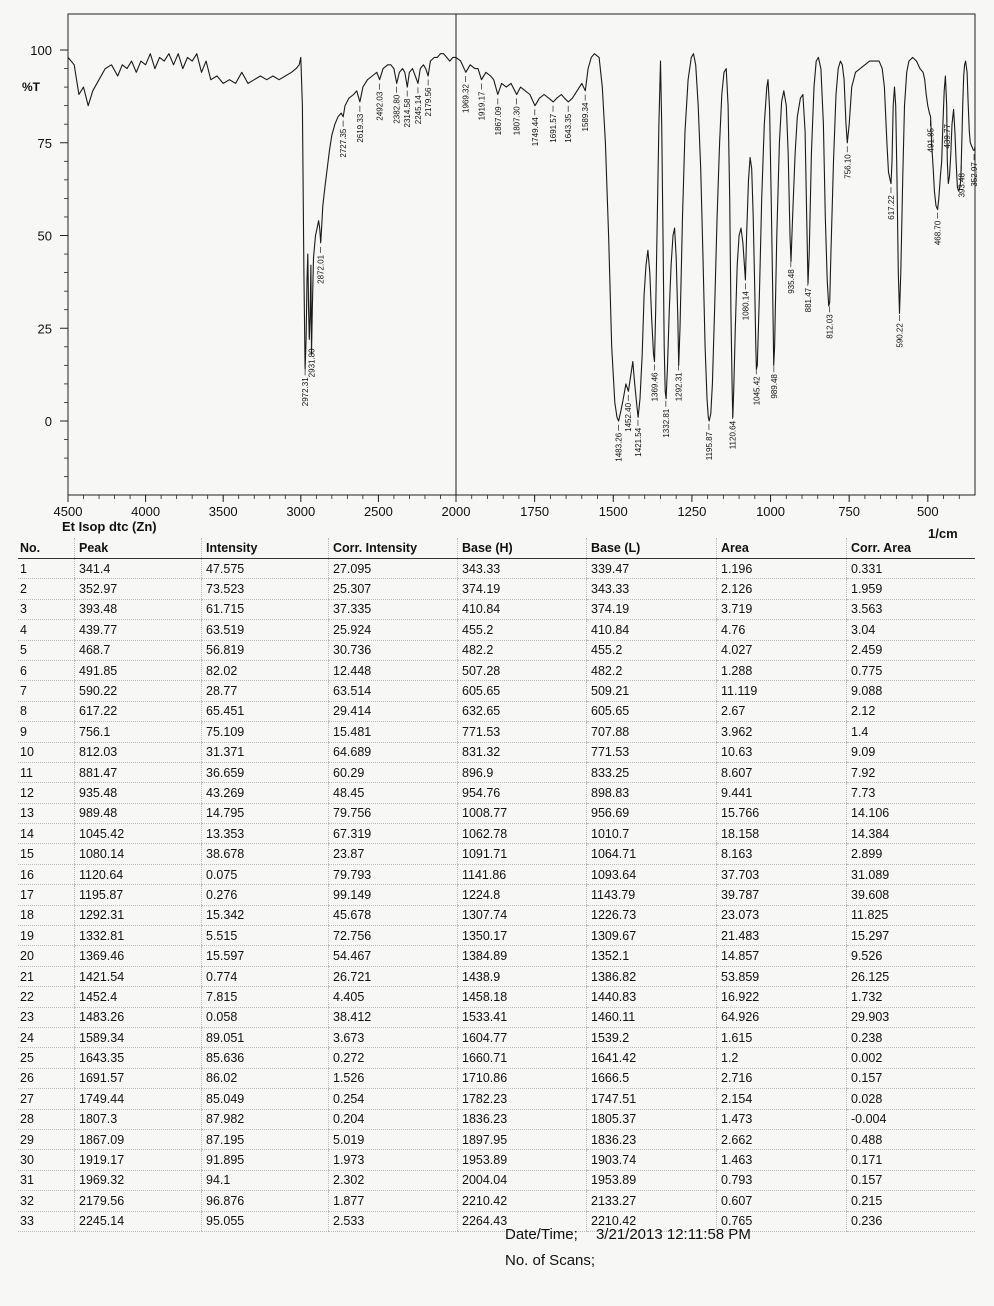 This screenshot has height=1306, width=994. Describe the element at coordinates (666, 419) in the screenshot. I see `peak-label: 1332.81` at that location.